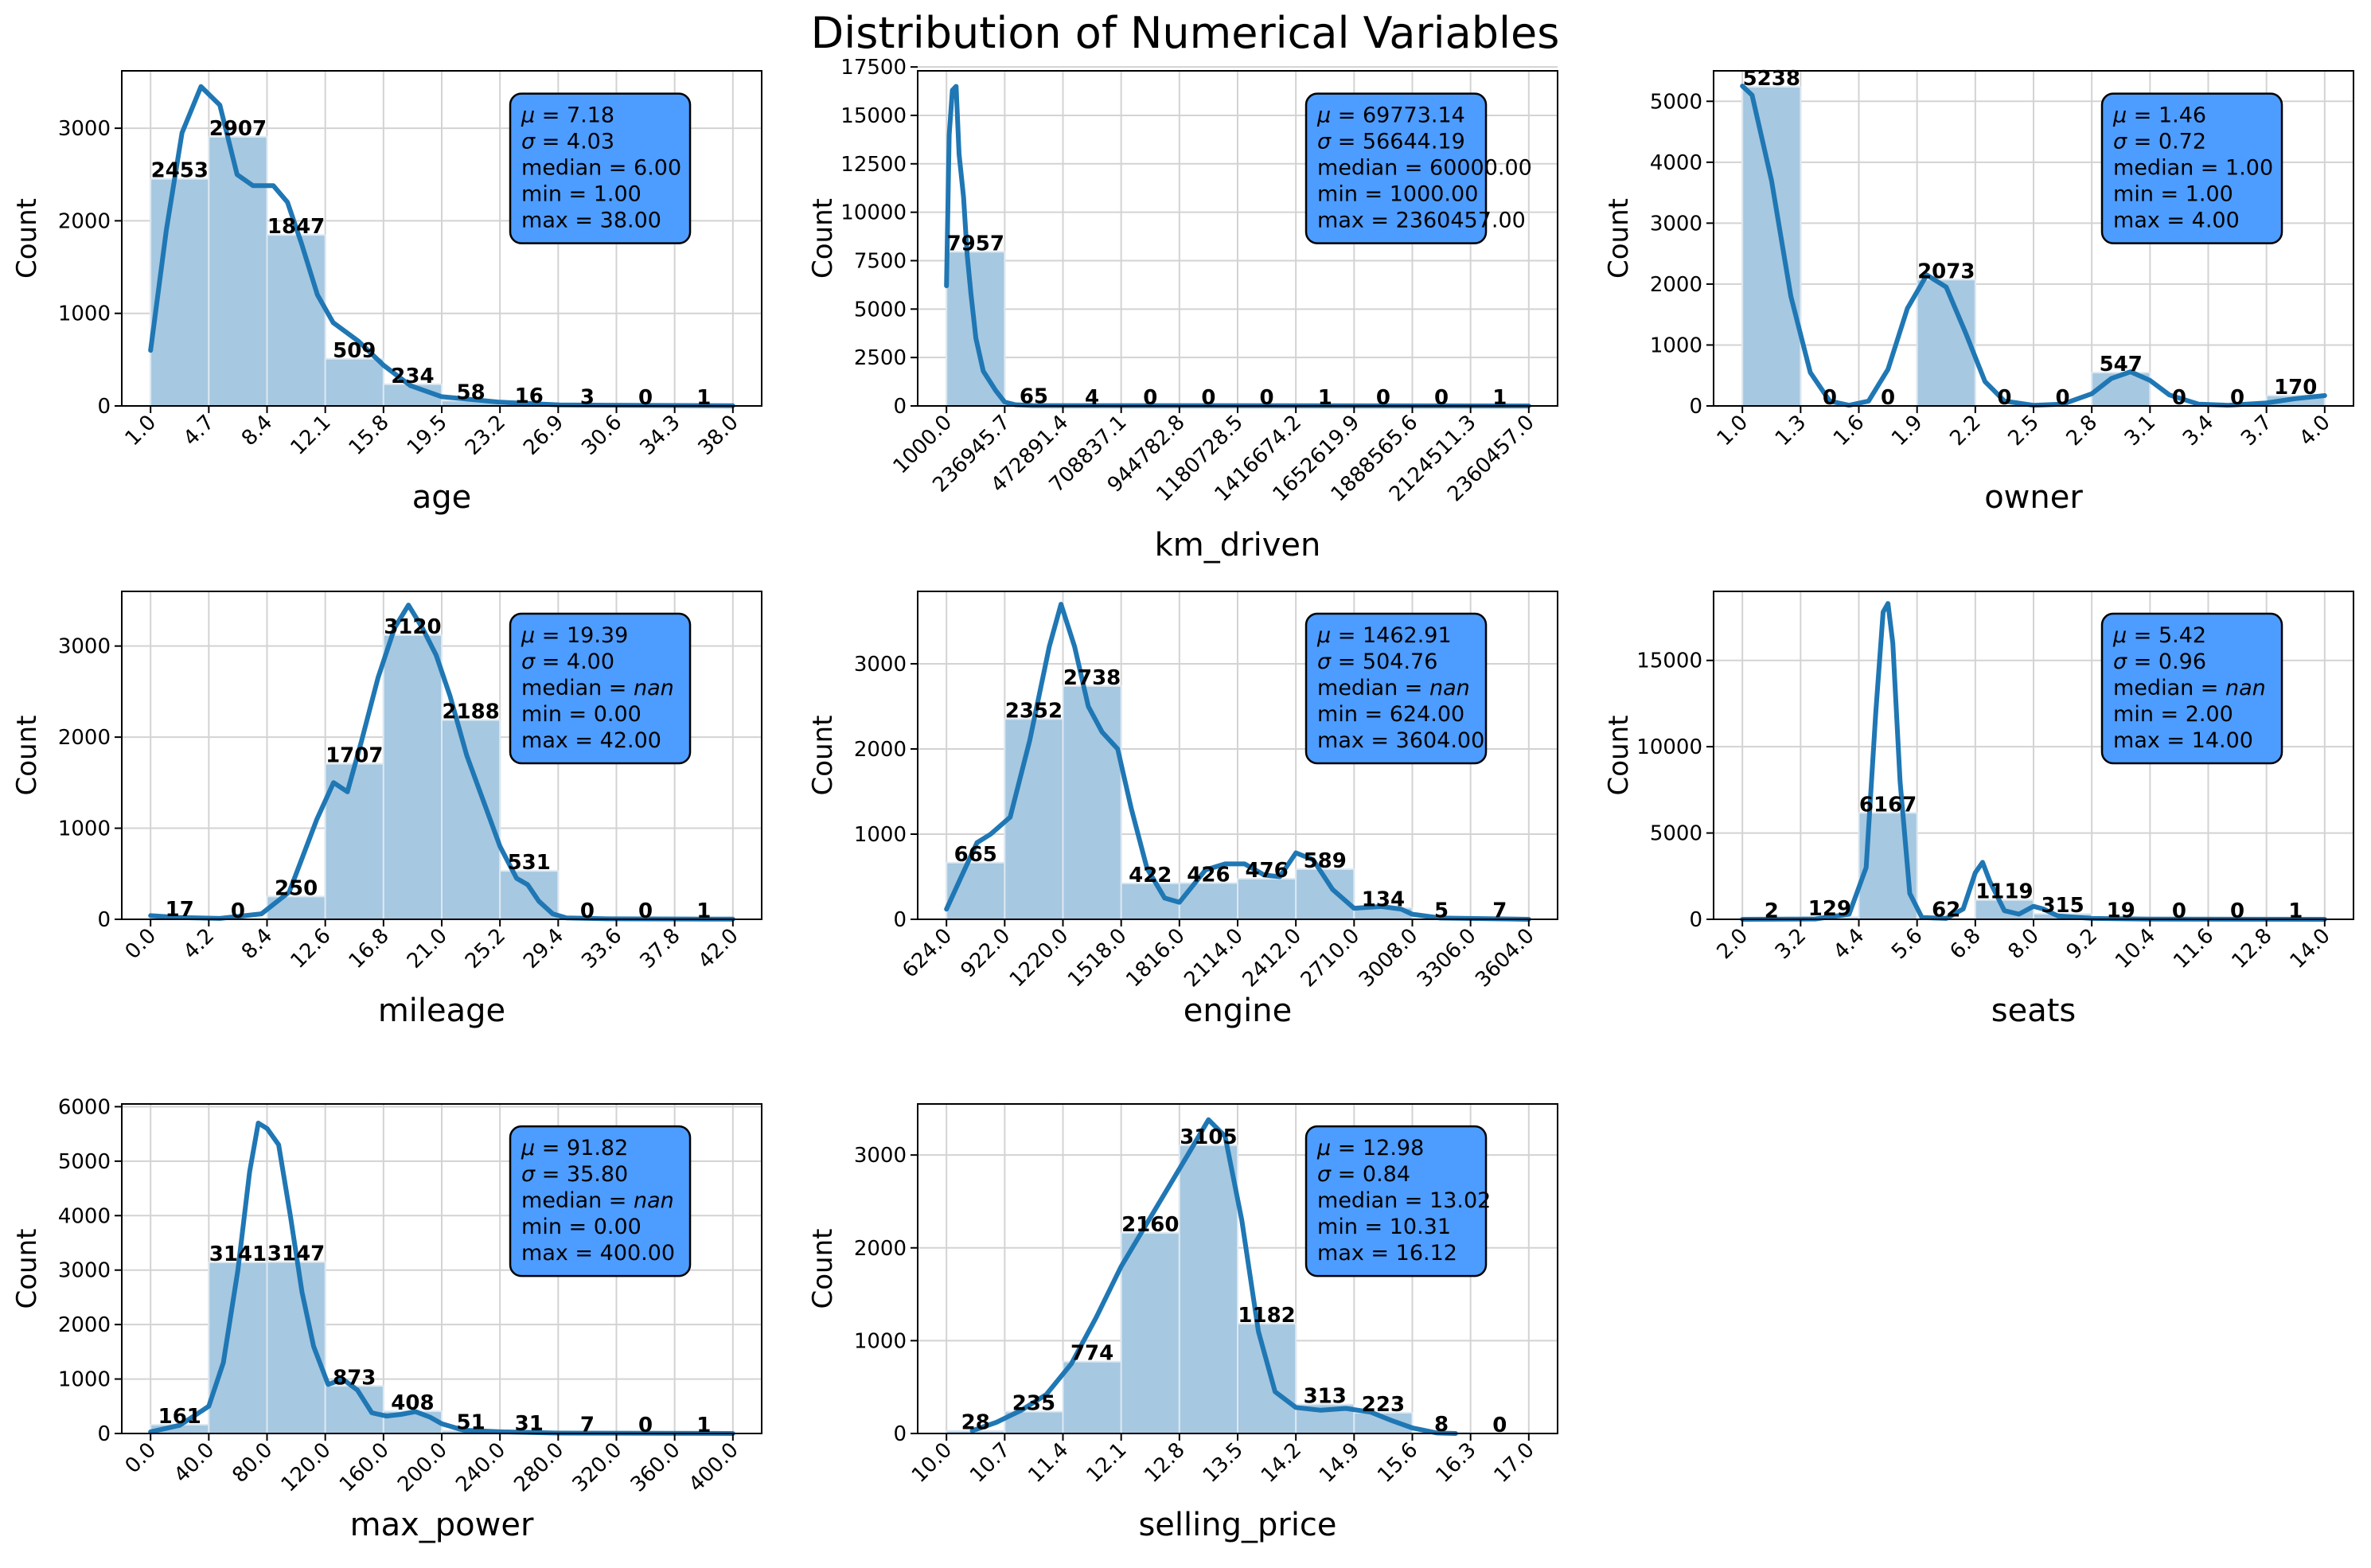 The width and height of the screenshot is (2371, 1568). What do you see at coordinates (581, 1227) in the screenshot?
I see `stat-min: min = 0.00` at bounding box center [581, 1227].